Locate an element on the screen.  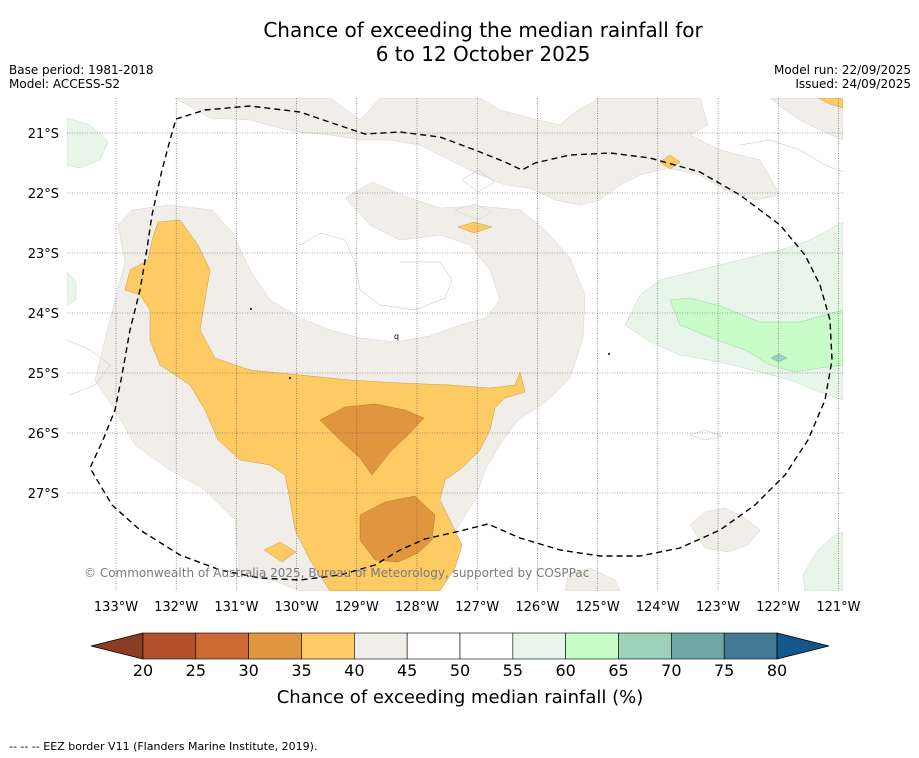
meta-left: Base period: 1981-2018 Model: ACCESS-S2 is located at coordinates (81, 77).